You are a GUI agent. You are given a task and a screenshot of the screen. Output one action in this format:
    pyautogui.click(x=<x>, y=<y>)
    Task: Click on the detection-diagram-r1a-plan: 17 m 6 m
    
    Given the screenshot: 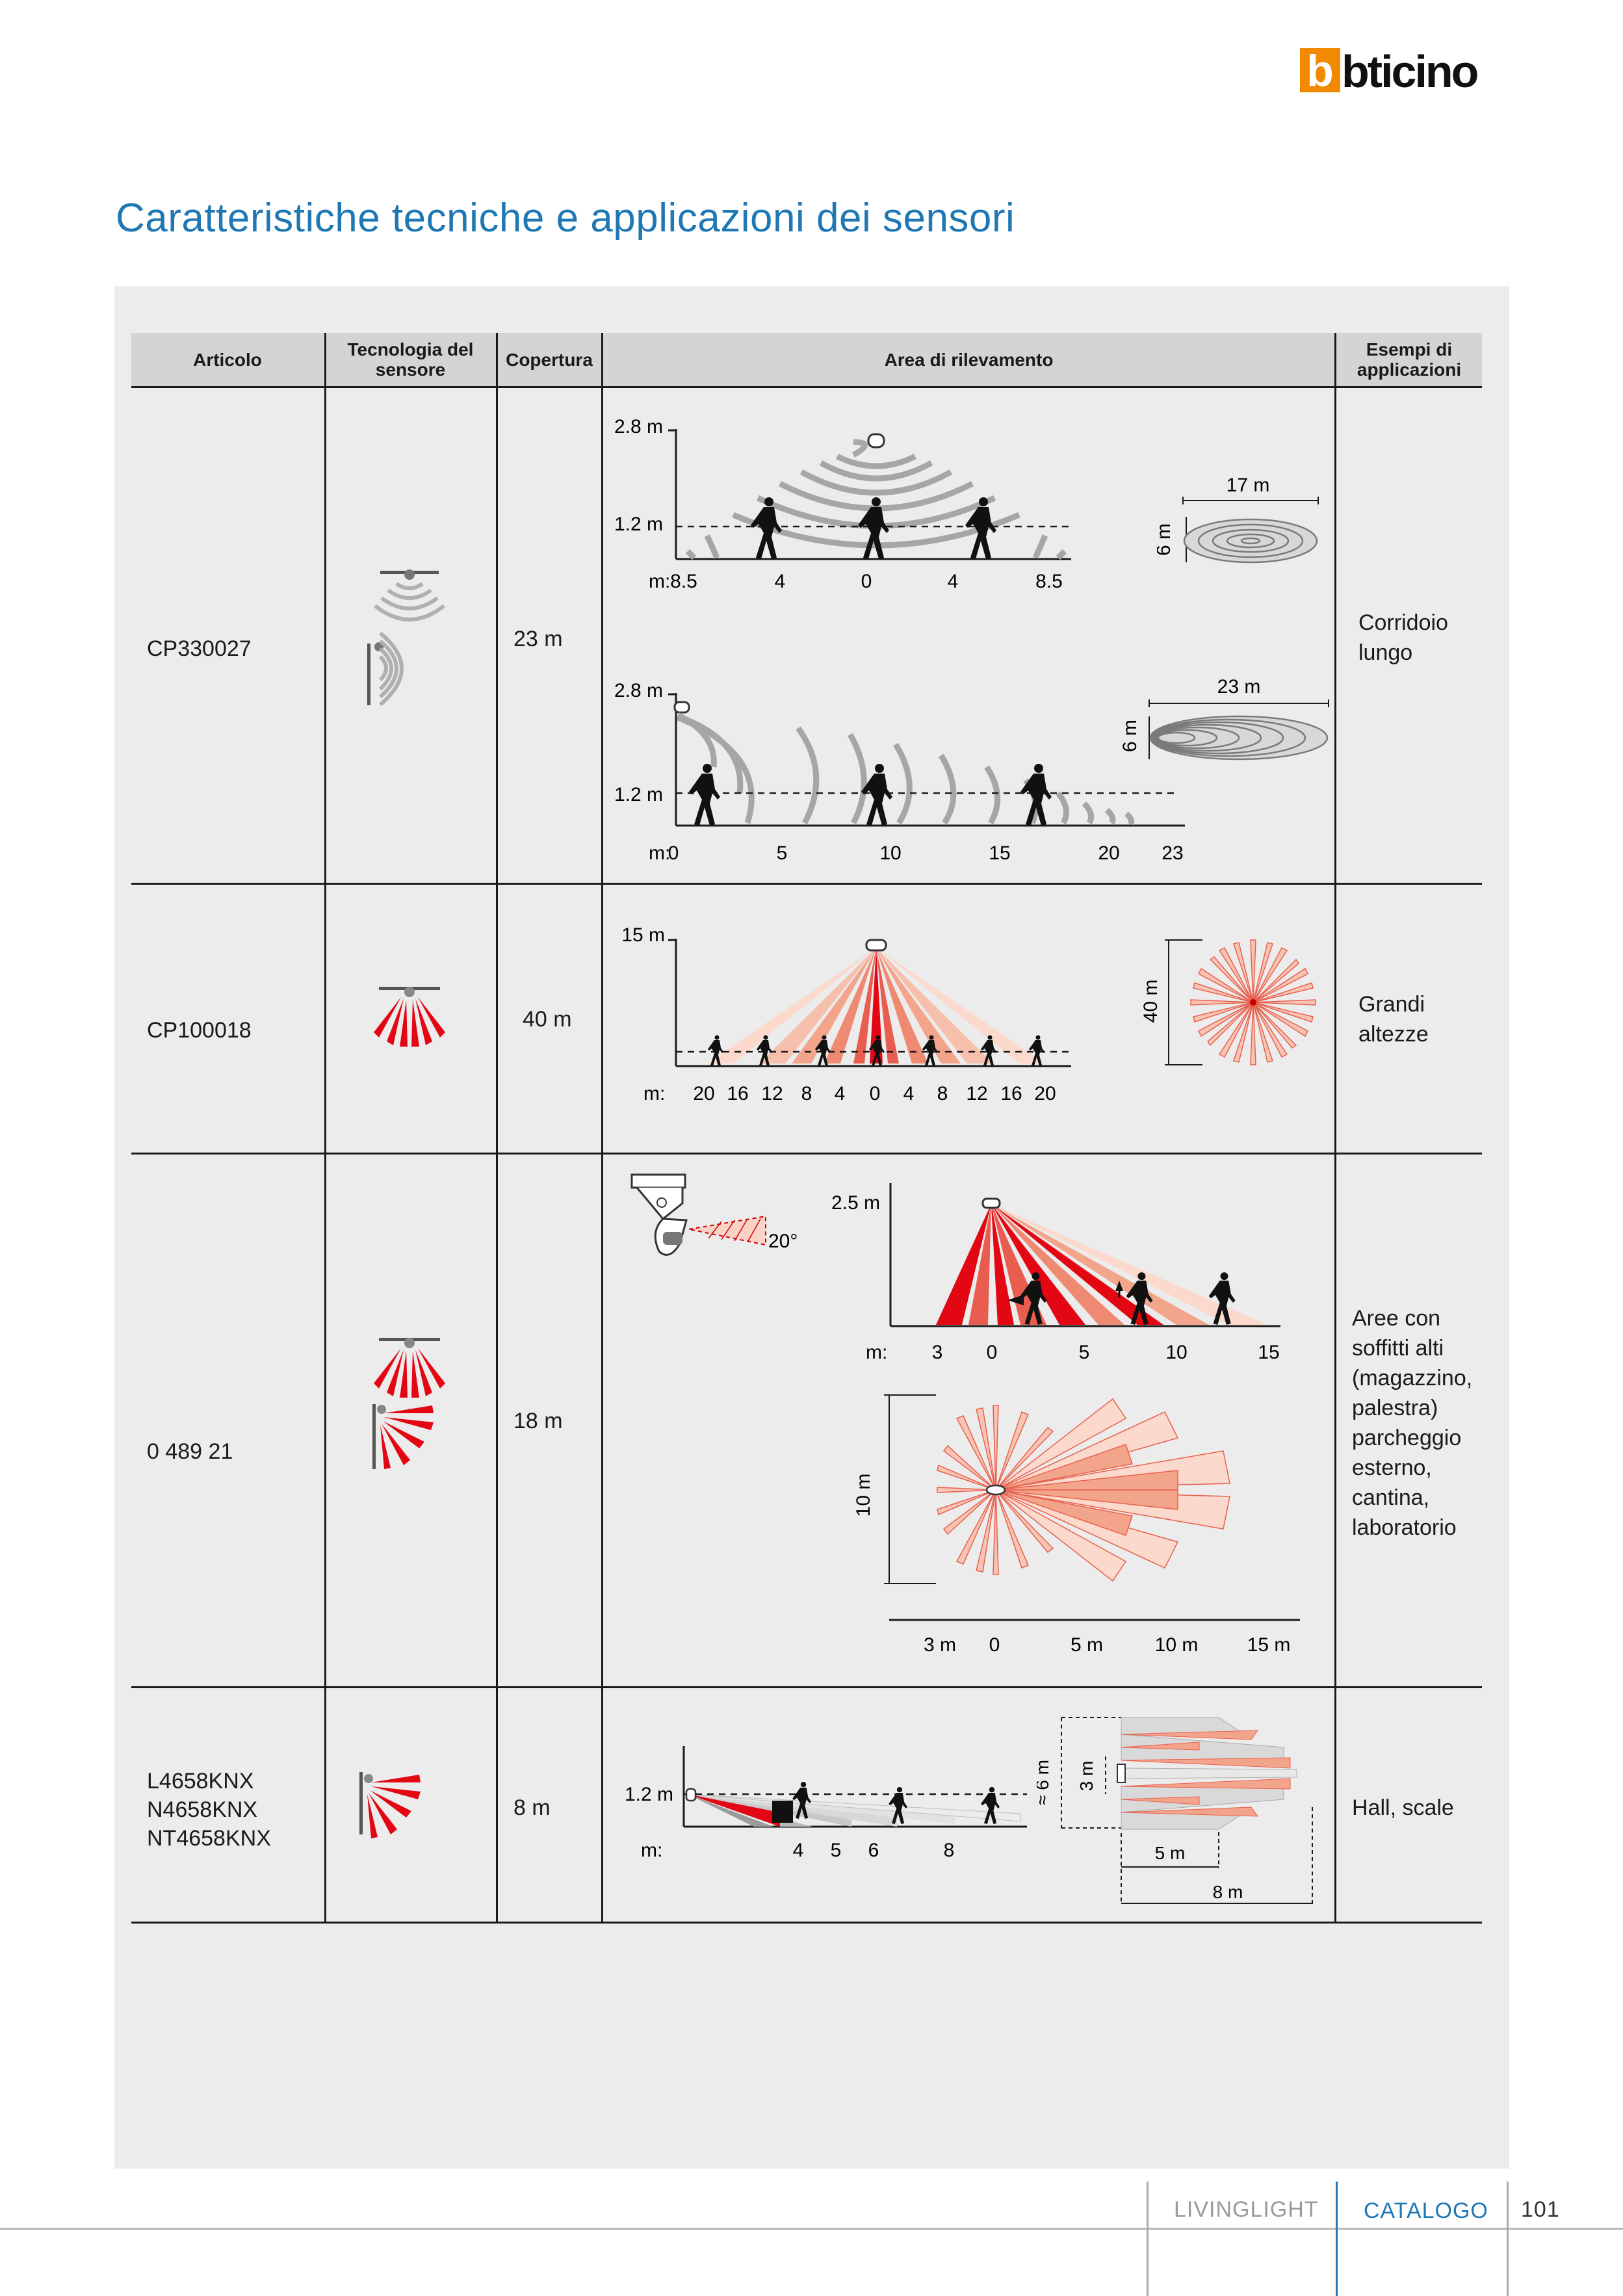 What is the action you would take?
    pyautogui.click(x=1238, y=519)
    